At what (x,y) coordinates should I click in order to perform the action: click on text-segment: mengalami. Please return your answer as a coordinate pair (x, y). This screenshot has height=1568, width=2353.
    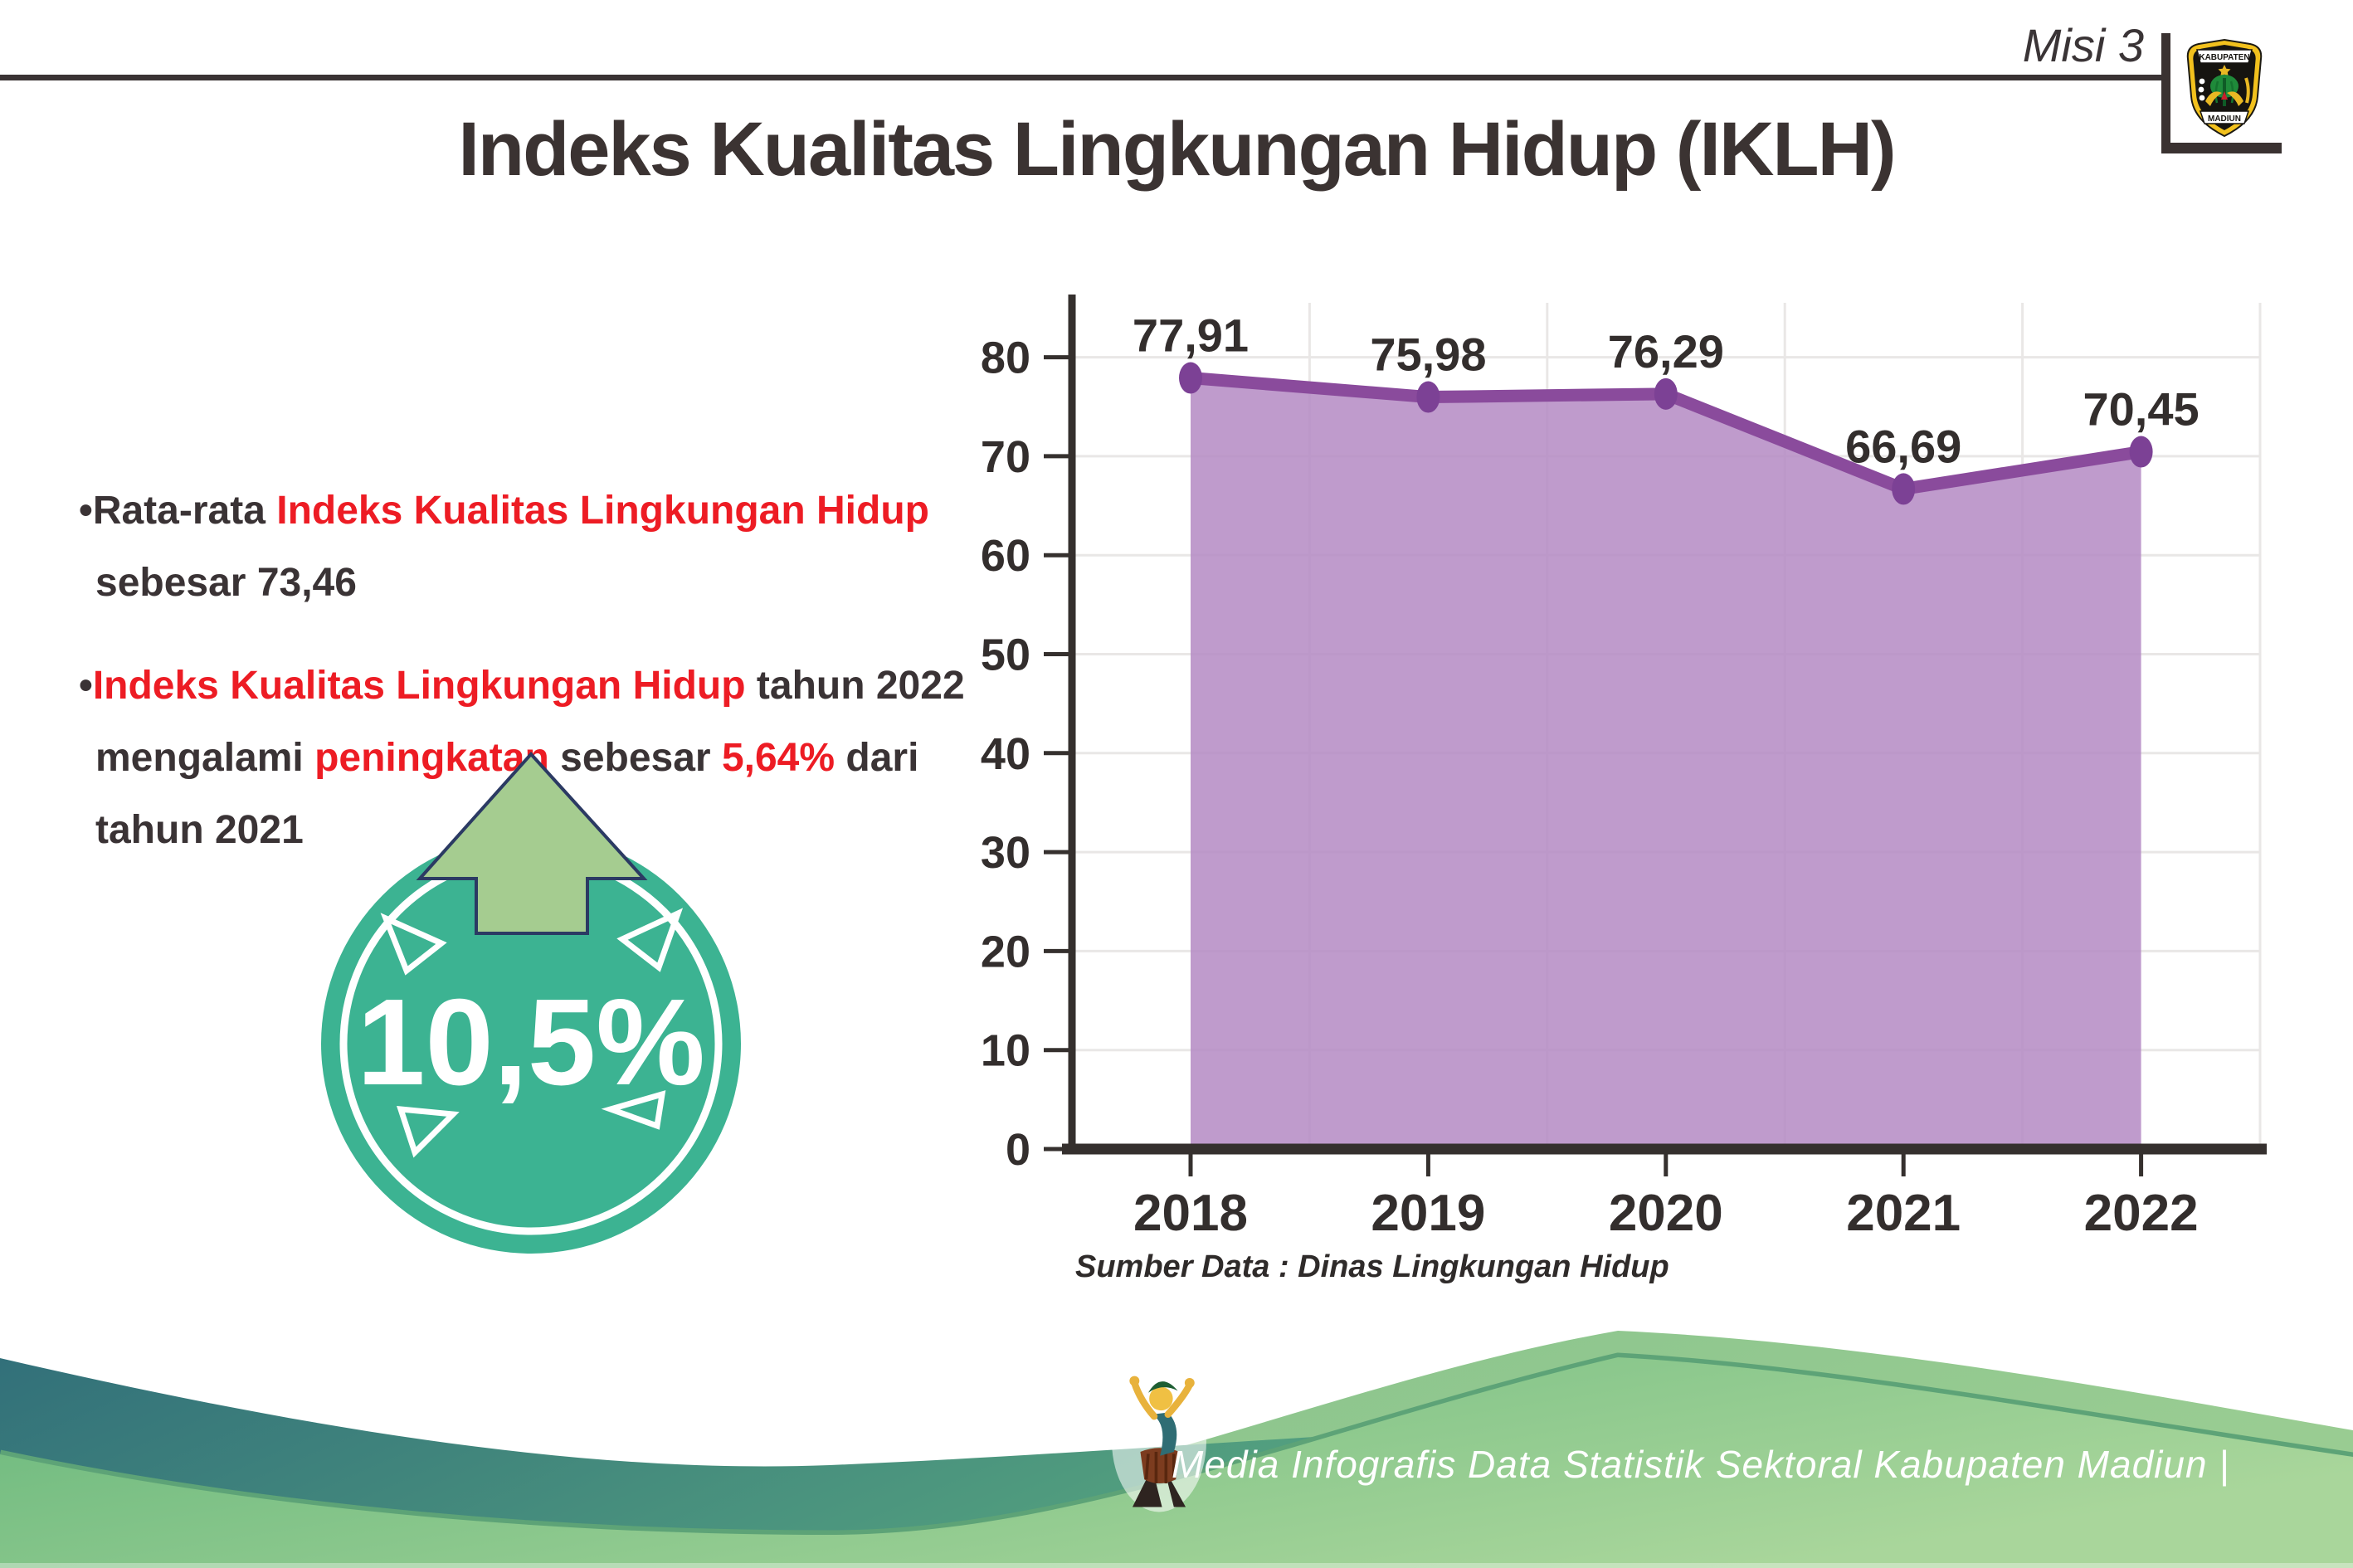
    Looking at the image, I should click on (205, 758).